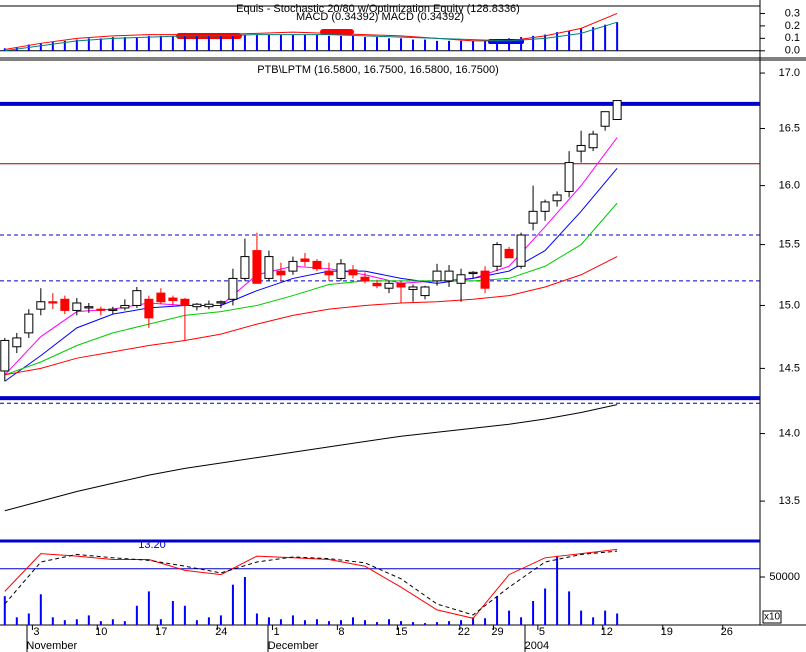 The width and height of the screenshot is (806, 652). I want to click on x-tick-label: 24, so click(221, 632).